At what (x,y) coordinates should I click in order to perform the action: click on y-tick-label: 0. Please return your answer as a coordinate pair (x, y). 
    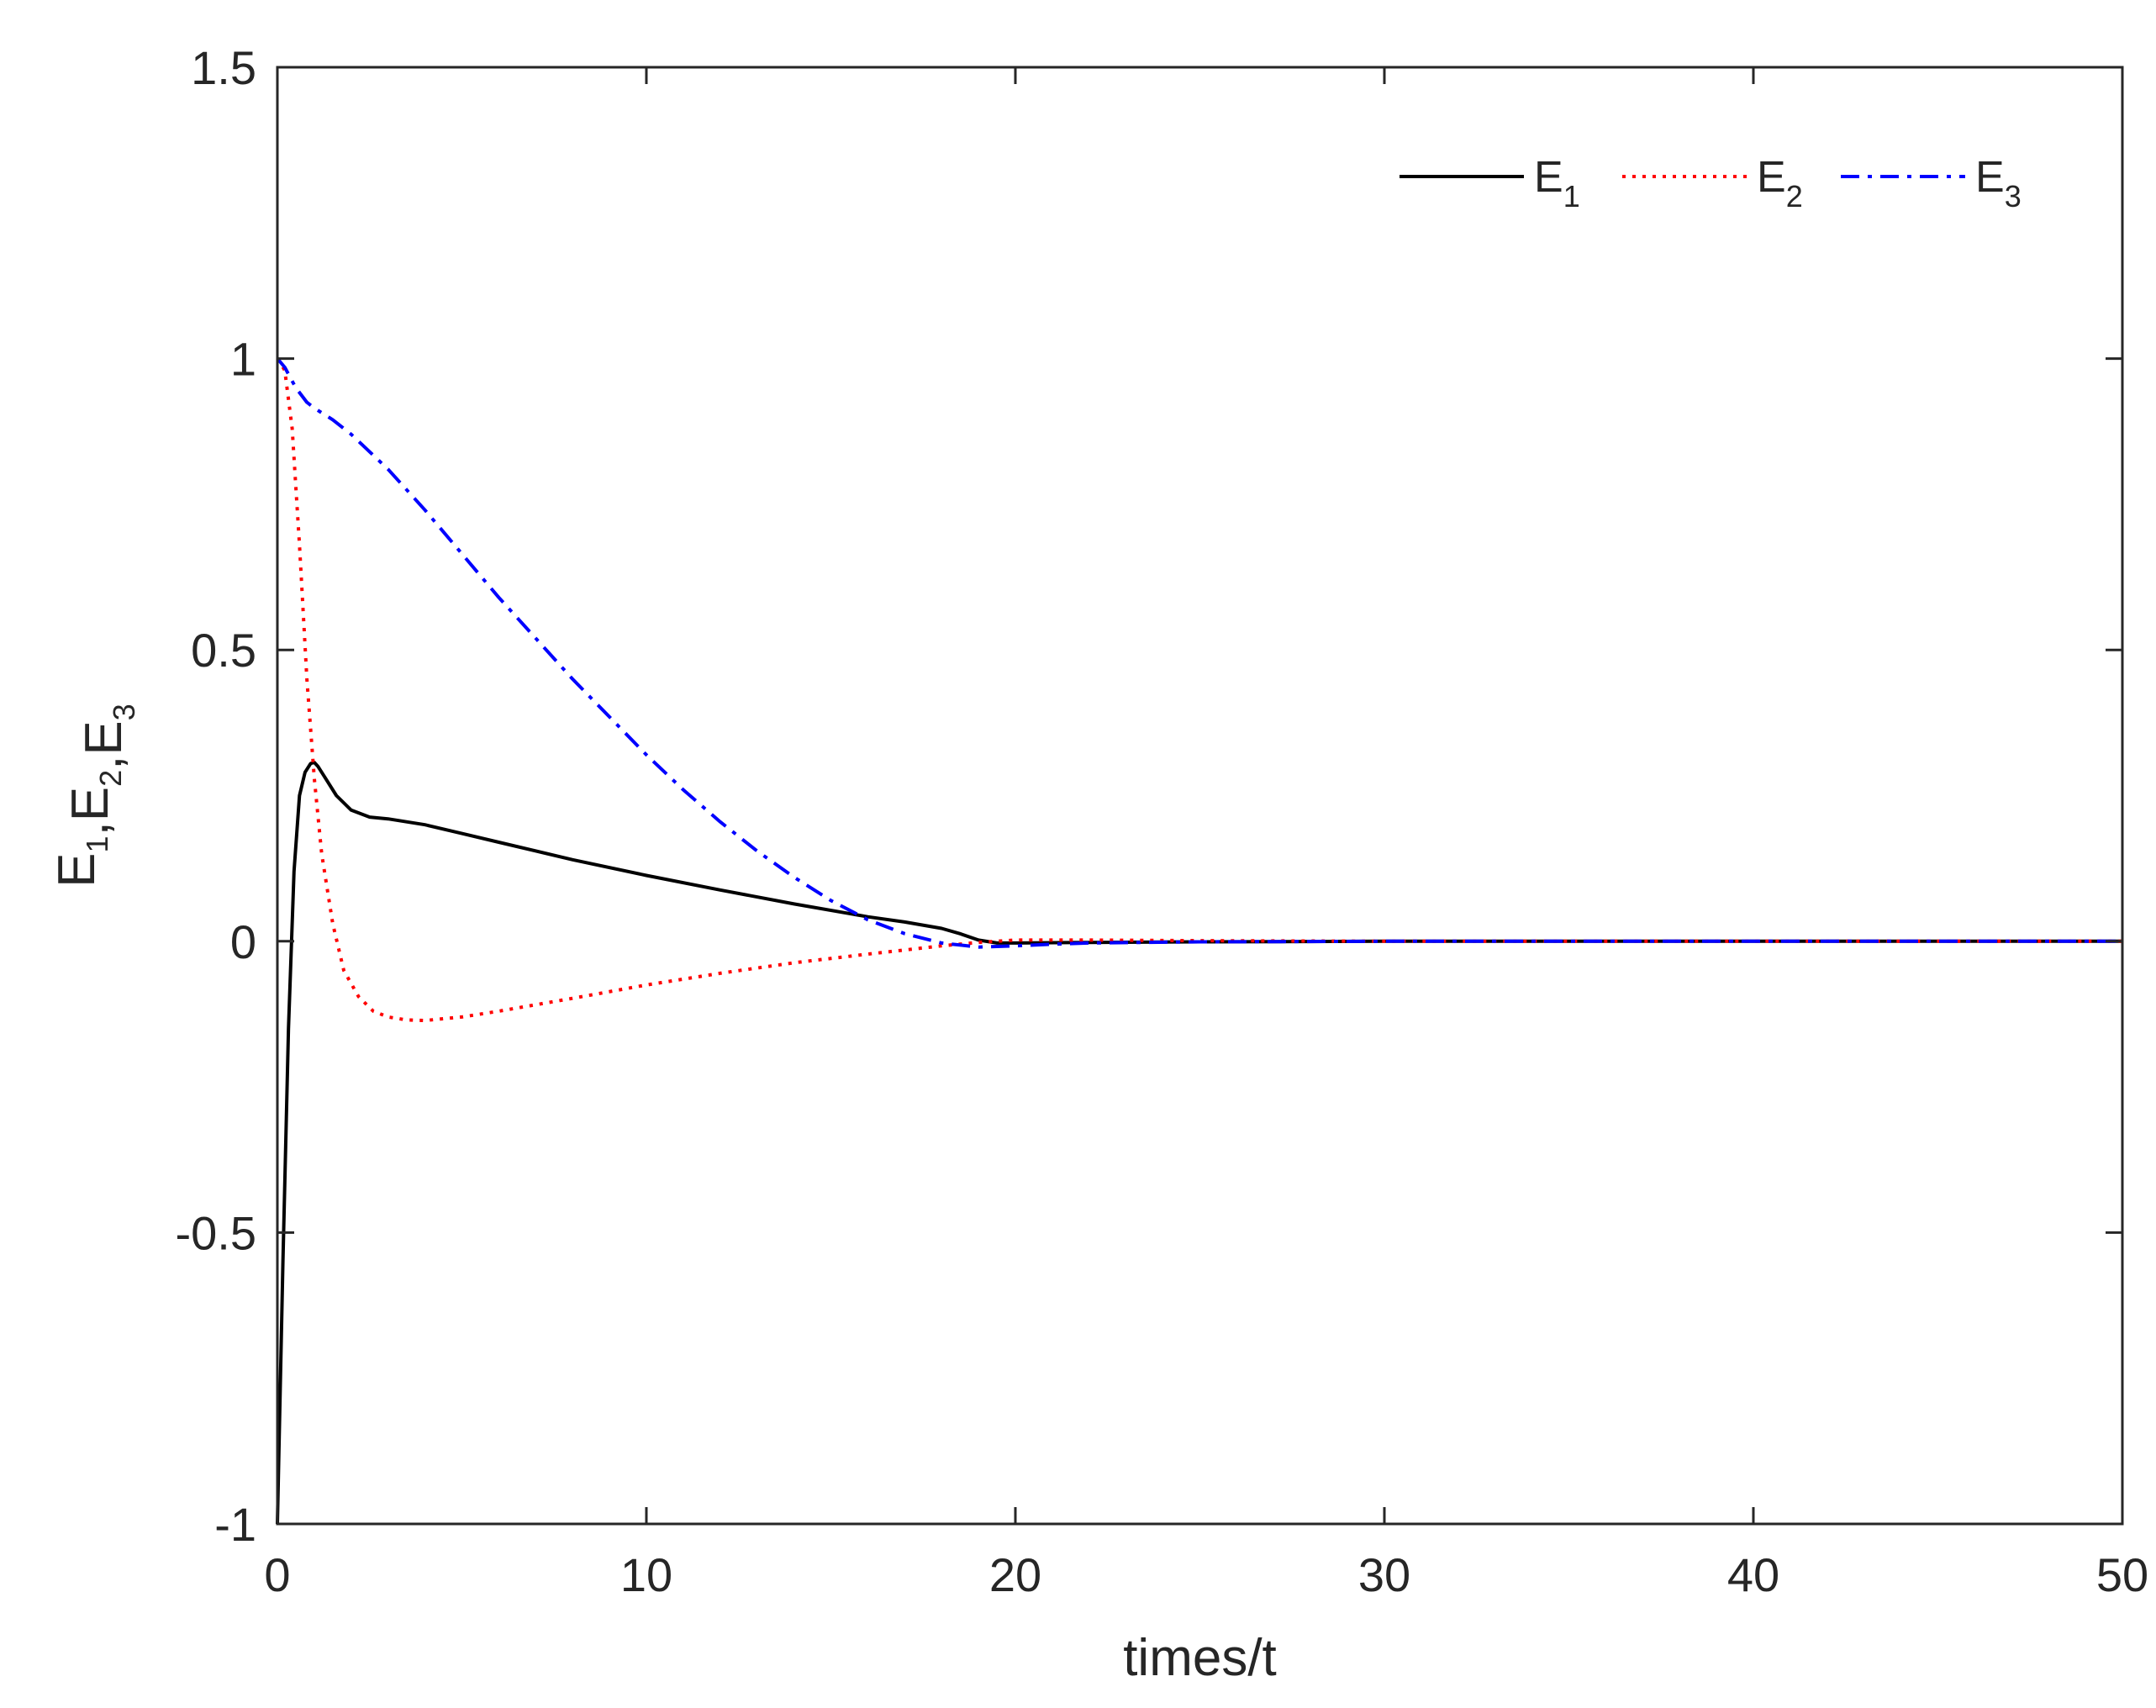
    Looking at the image, I should click on (243, 941).